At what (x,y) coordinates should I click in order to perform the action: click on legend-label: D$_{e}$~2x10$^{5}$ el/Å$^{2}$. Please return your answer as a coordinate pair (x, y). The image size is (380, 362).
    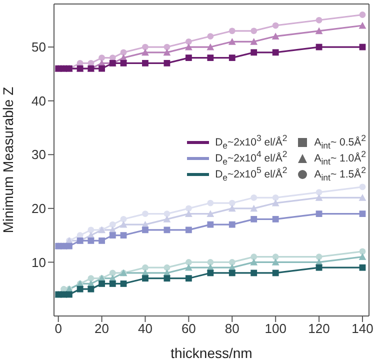
    Looking at the image, I should click on (251, 174).